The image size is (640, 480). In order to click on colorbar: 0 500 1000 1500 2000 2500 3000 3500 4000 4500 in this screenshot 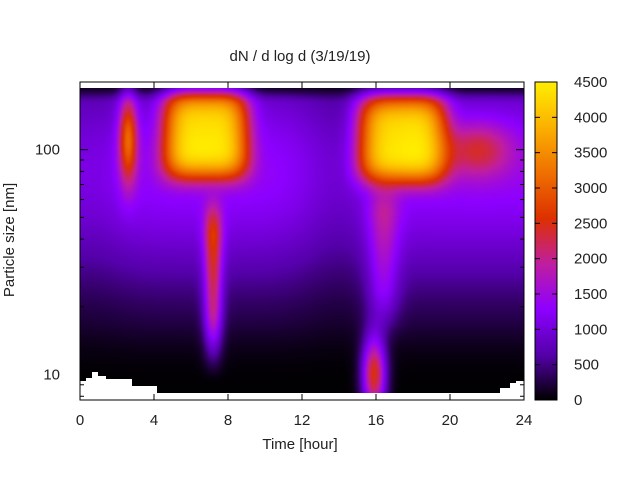, I will do `click(570, 241)`.